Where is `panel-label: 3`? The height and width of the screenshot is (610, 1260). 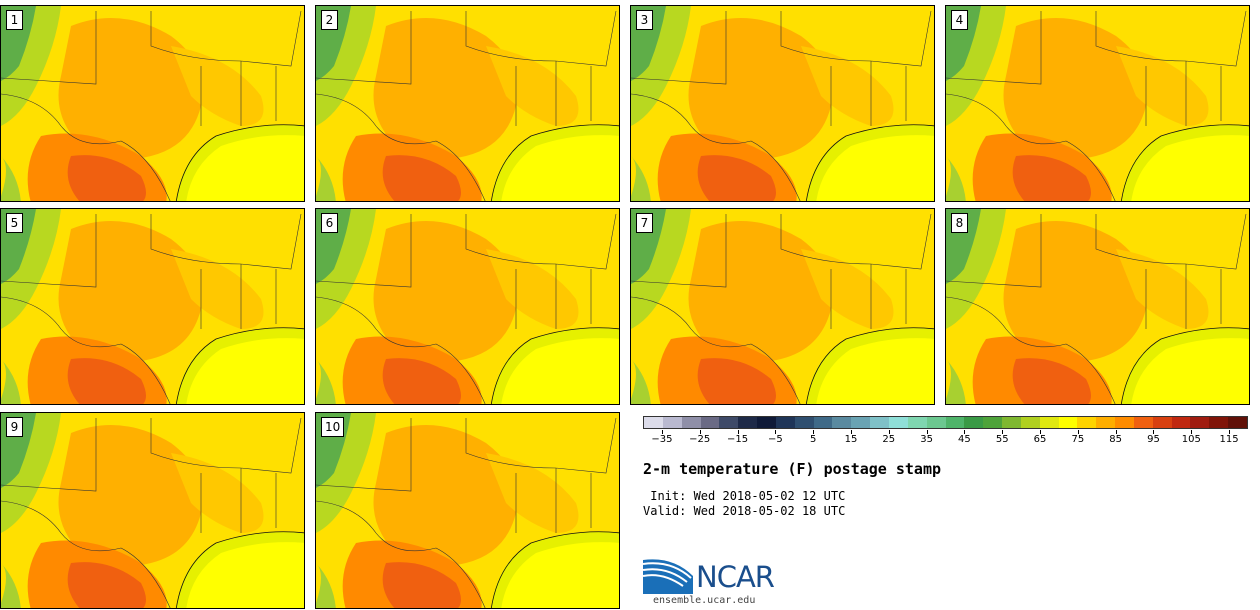 panel-label: 3 is located at coordinates (644, 20).